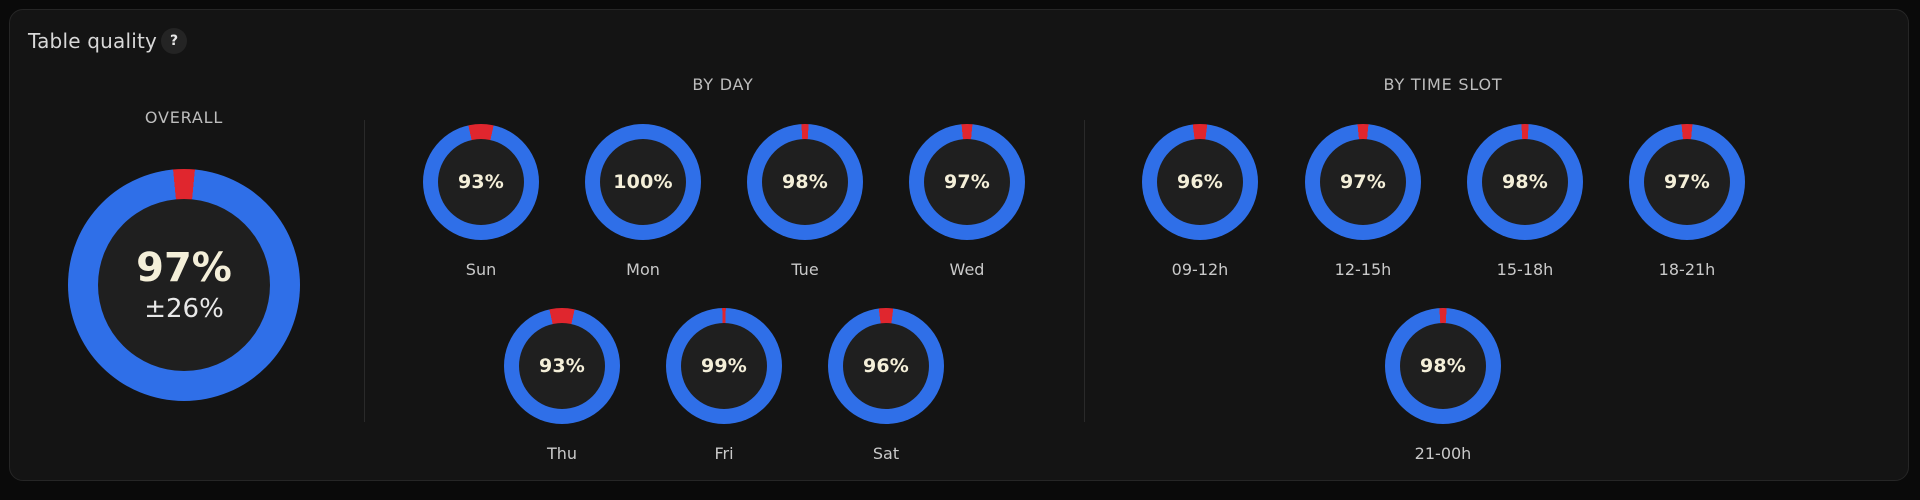 This screenshot has height=500, width=1920. I want to click on by-time-slot-heading: BY TIME SLOT, so click(1443, 84).